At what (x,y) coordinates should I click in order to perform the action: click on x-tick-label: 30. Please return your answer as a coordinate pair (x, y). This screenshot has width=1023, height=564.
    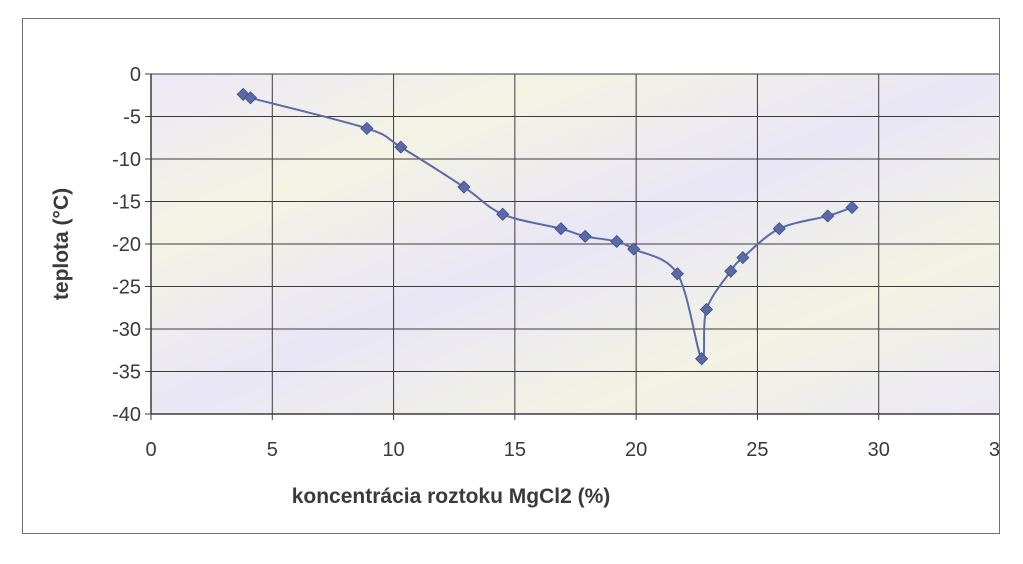
    Looking at the image, I should click on (879, 450).